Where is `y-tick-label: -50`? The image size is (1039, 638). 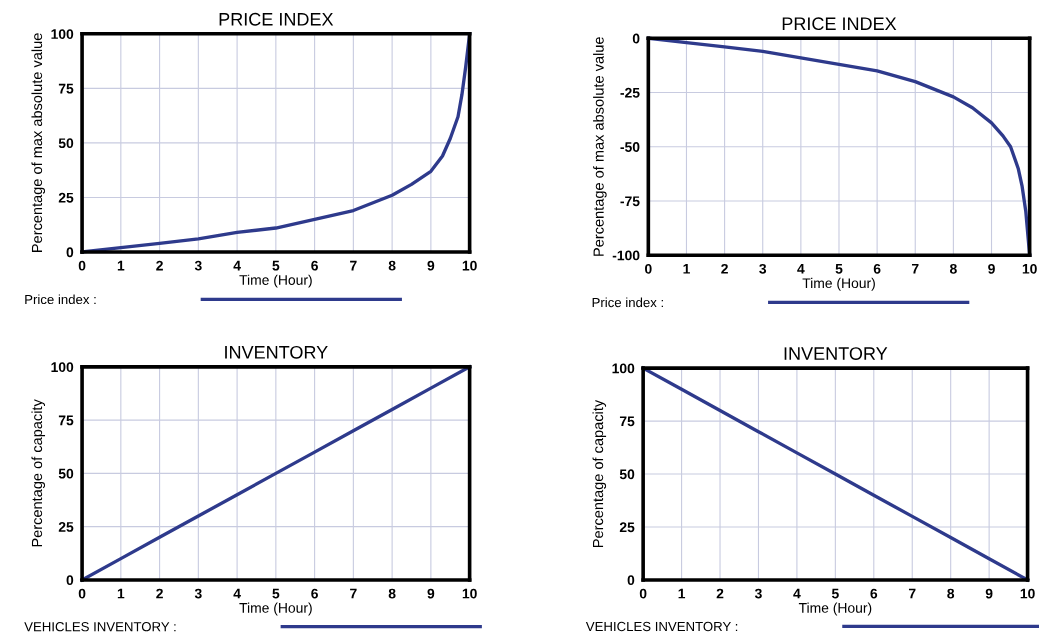 y-tick-label: -50 is located at coordinates (630, 147).